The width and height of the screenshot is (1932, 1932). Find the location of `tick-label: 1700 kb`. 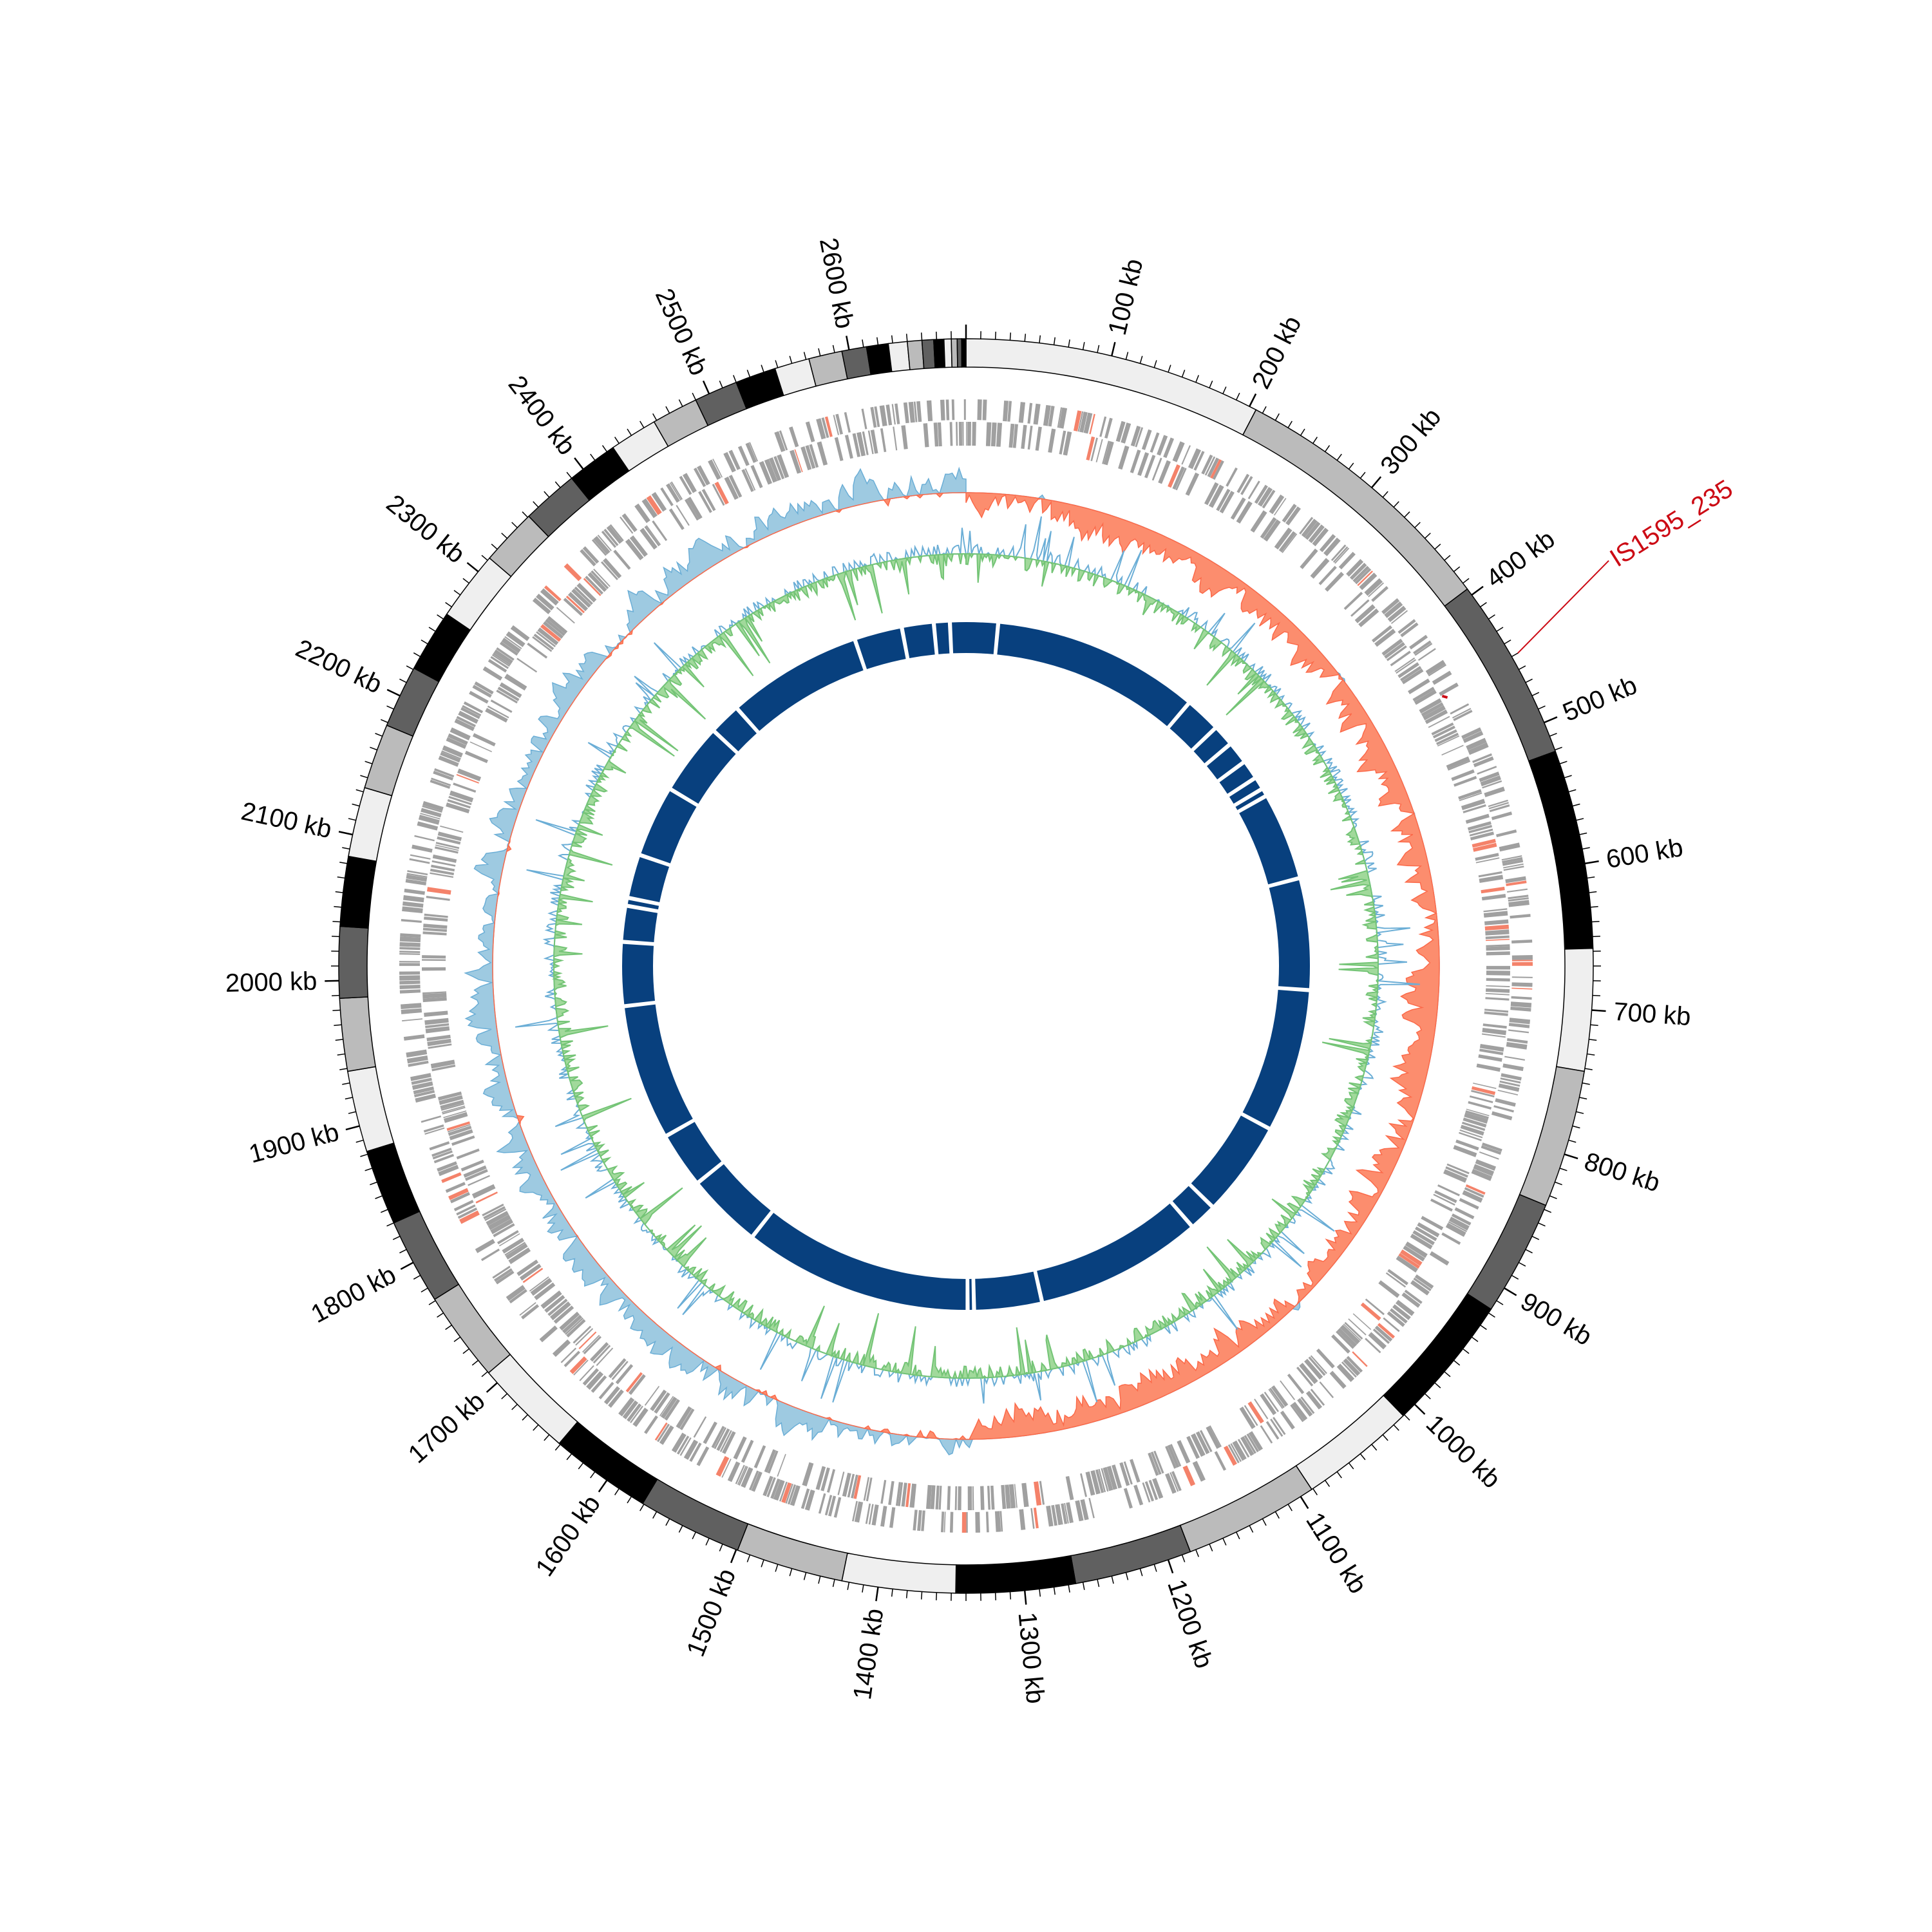

tick-label: 1700 kb is located at coordinates (447, 1428).